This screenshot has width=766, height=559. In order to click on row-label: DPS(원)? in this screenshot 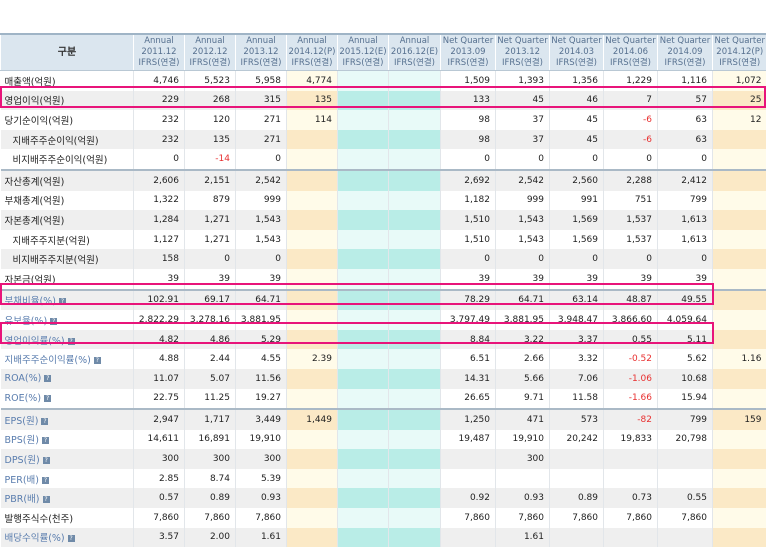, I will do `click(67, 459)`.